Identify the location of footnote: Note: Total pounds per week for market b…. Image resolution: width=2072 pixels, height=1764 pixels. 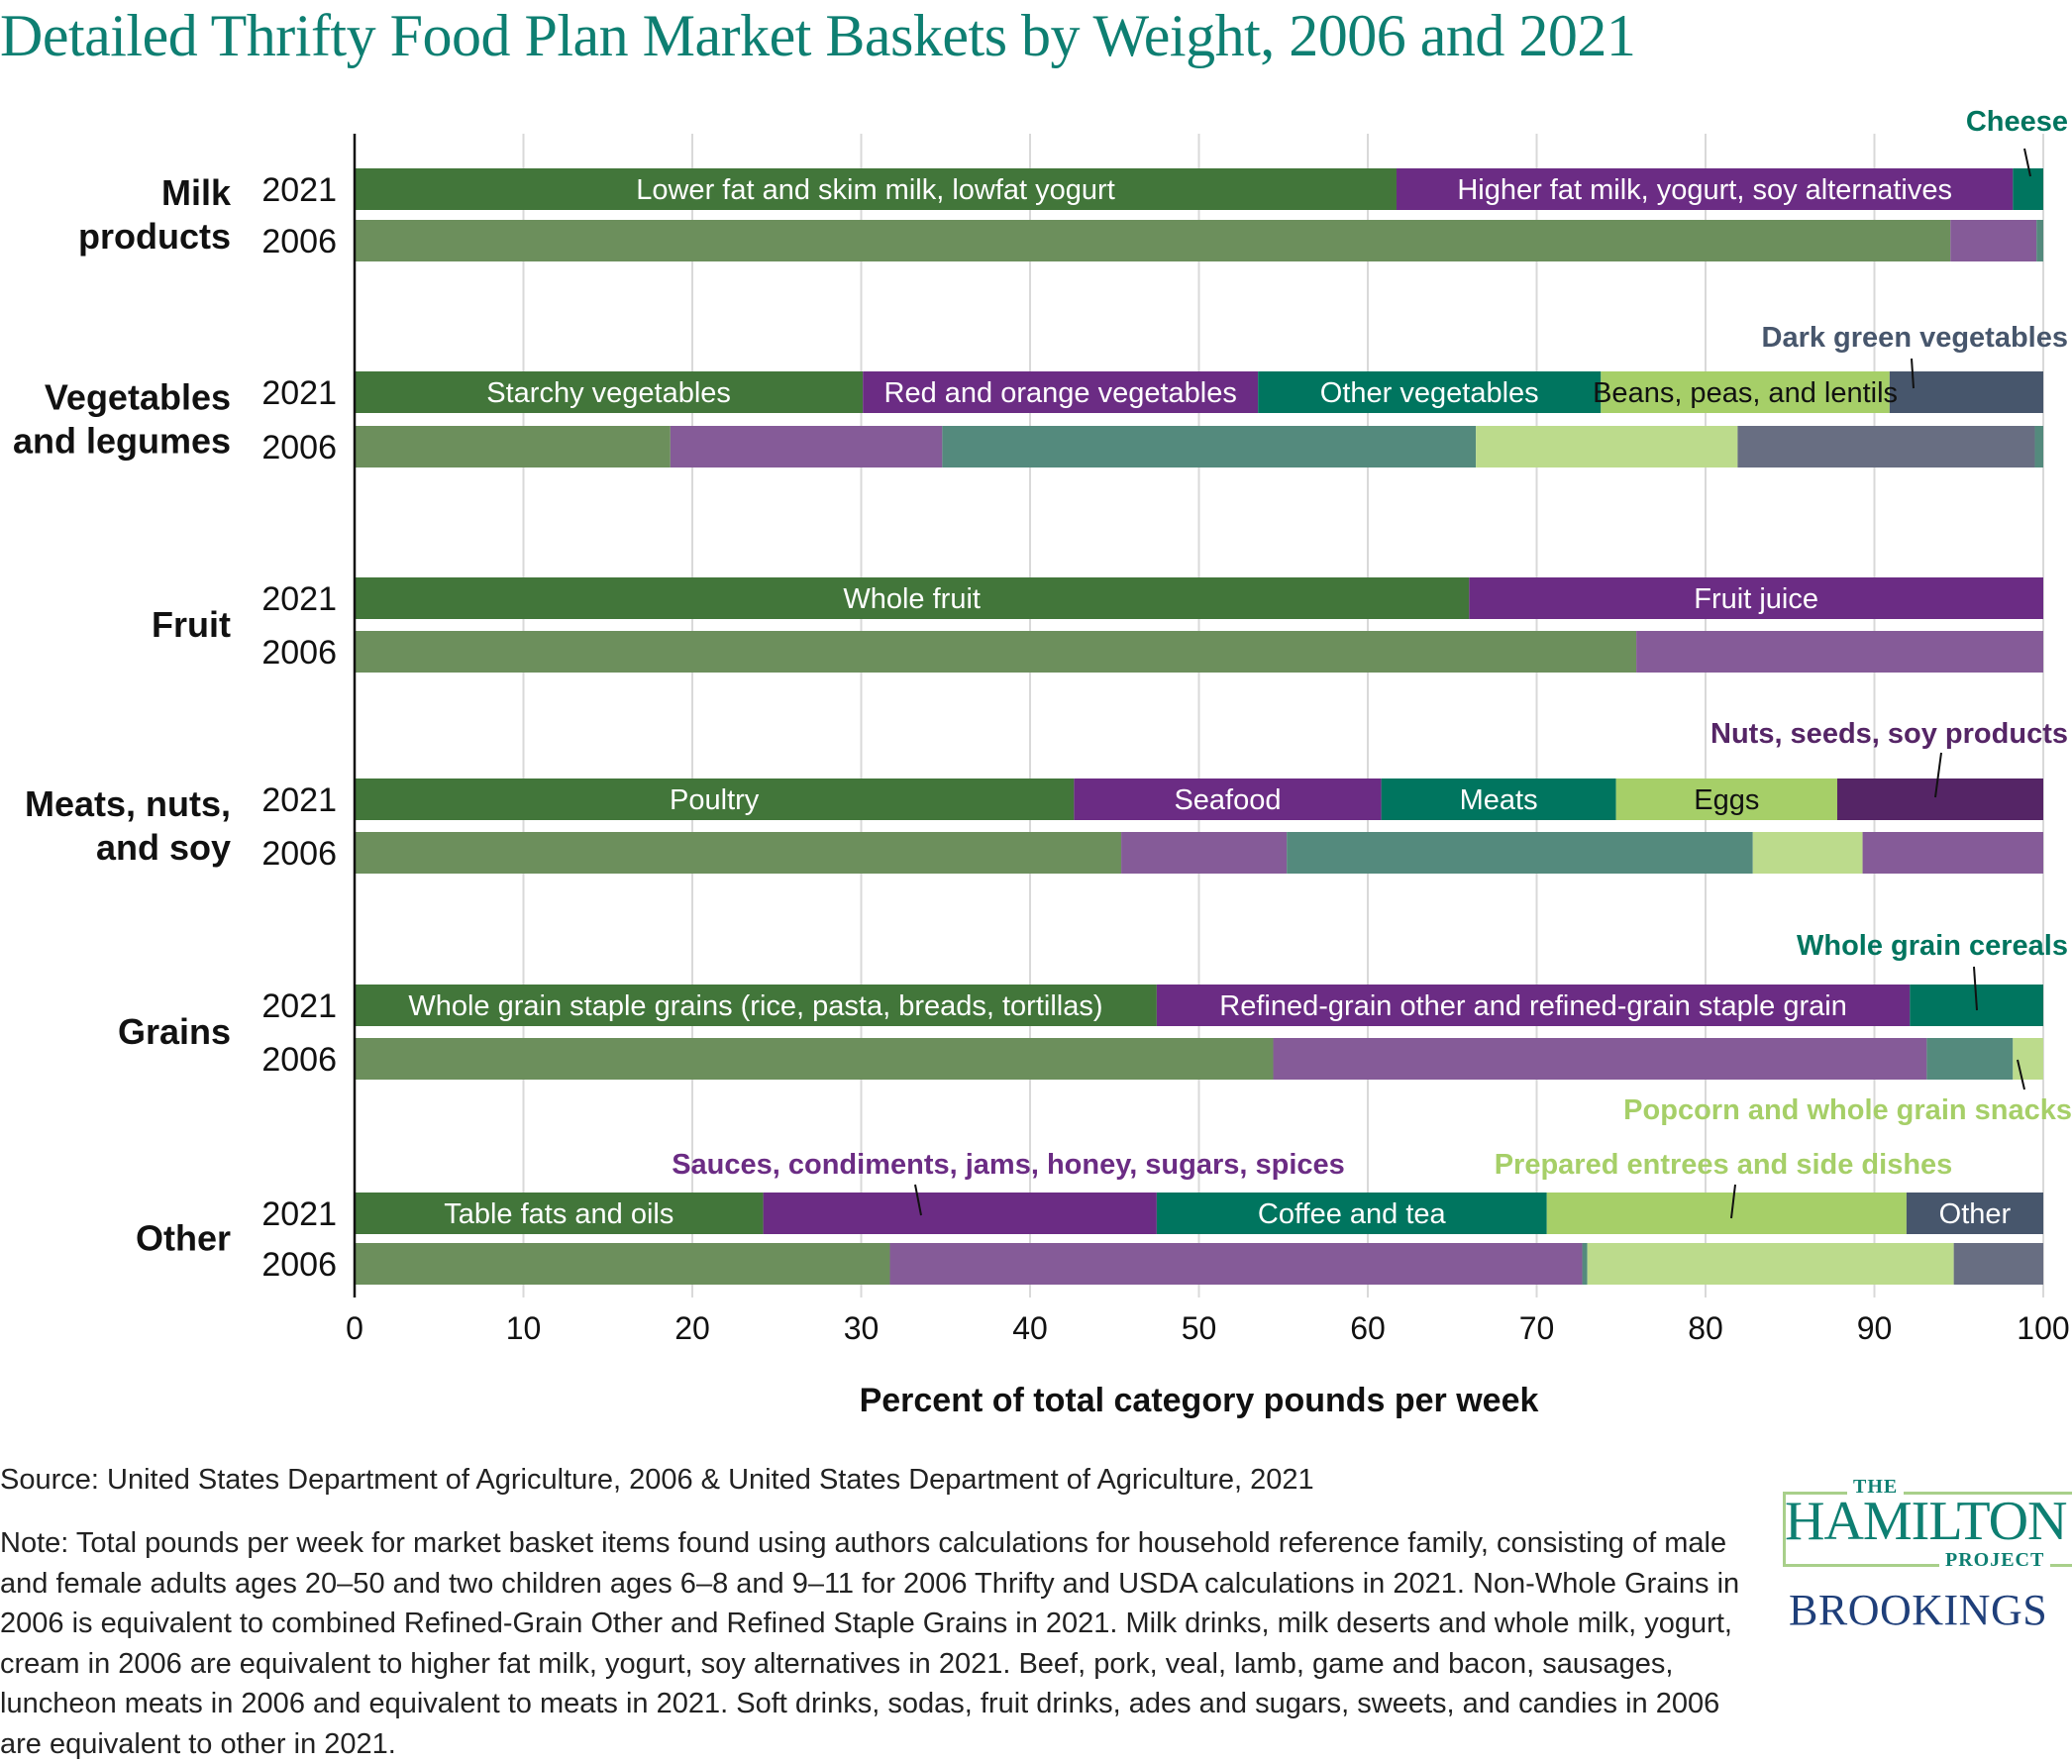
(870, 1643).